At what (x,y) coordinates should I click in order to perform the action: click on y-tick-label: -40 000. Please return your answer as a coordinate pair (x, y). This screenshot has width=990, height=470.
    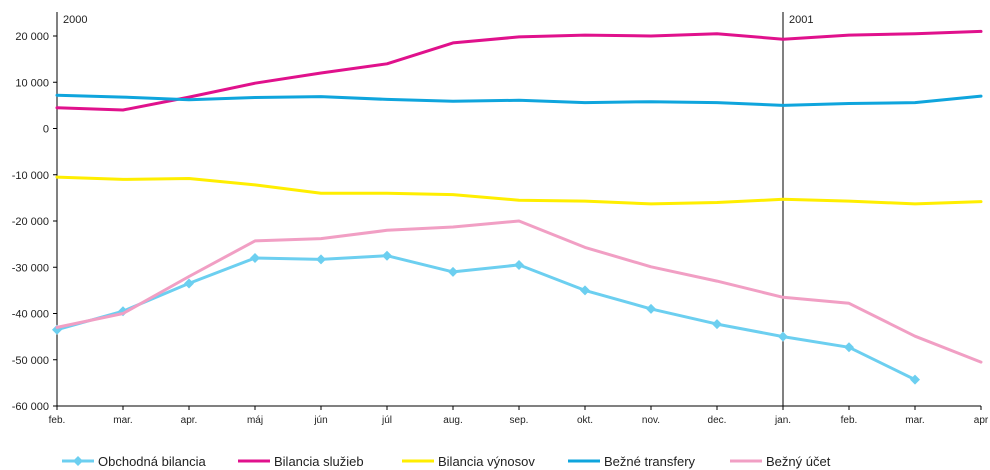
    Looking at the image, I should click on (30, 315).